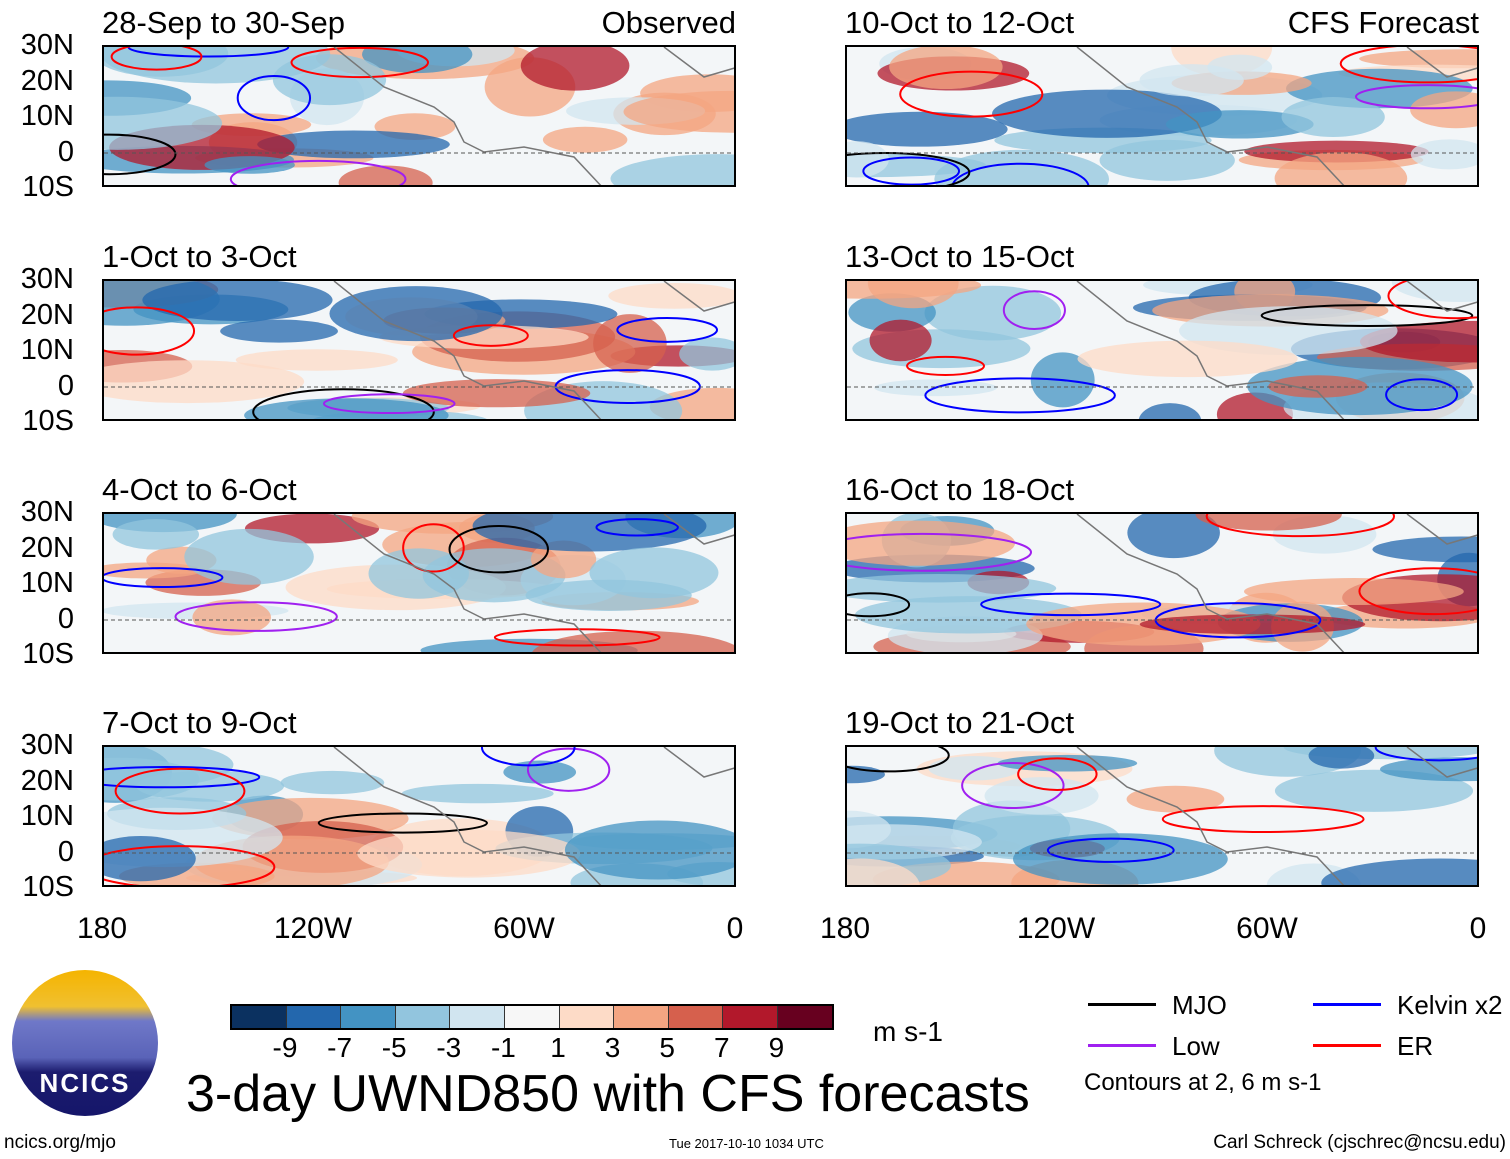 This screenshot has width=1510, height=1159. What do you see at coordinates (1347, 1045) in the screenshot?
I see `legend-line-er` at bounding box center [1347, 1045].